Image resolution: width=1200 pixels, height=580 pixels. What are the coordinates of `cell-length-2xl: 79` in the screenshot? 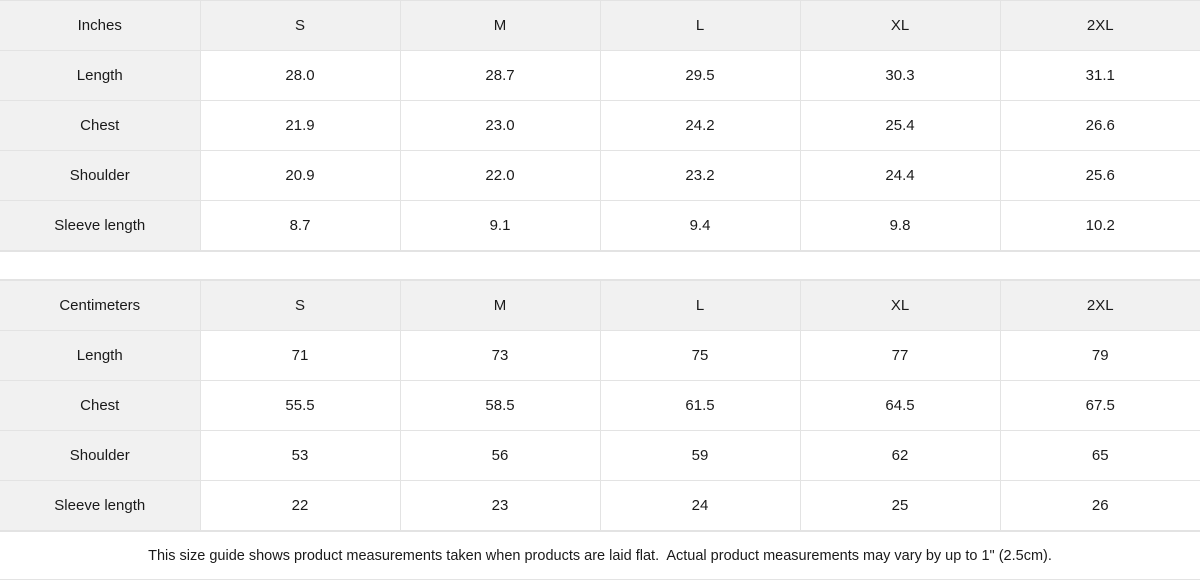 It's located at (1100, 356).